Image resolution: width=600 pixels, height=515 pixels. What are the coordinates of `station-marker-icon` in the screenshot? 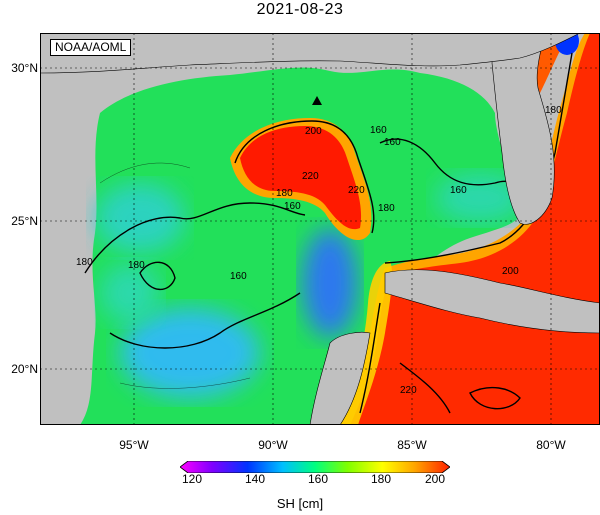 It's located at (317, 100).